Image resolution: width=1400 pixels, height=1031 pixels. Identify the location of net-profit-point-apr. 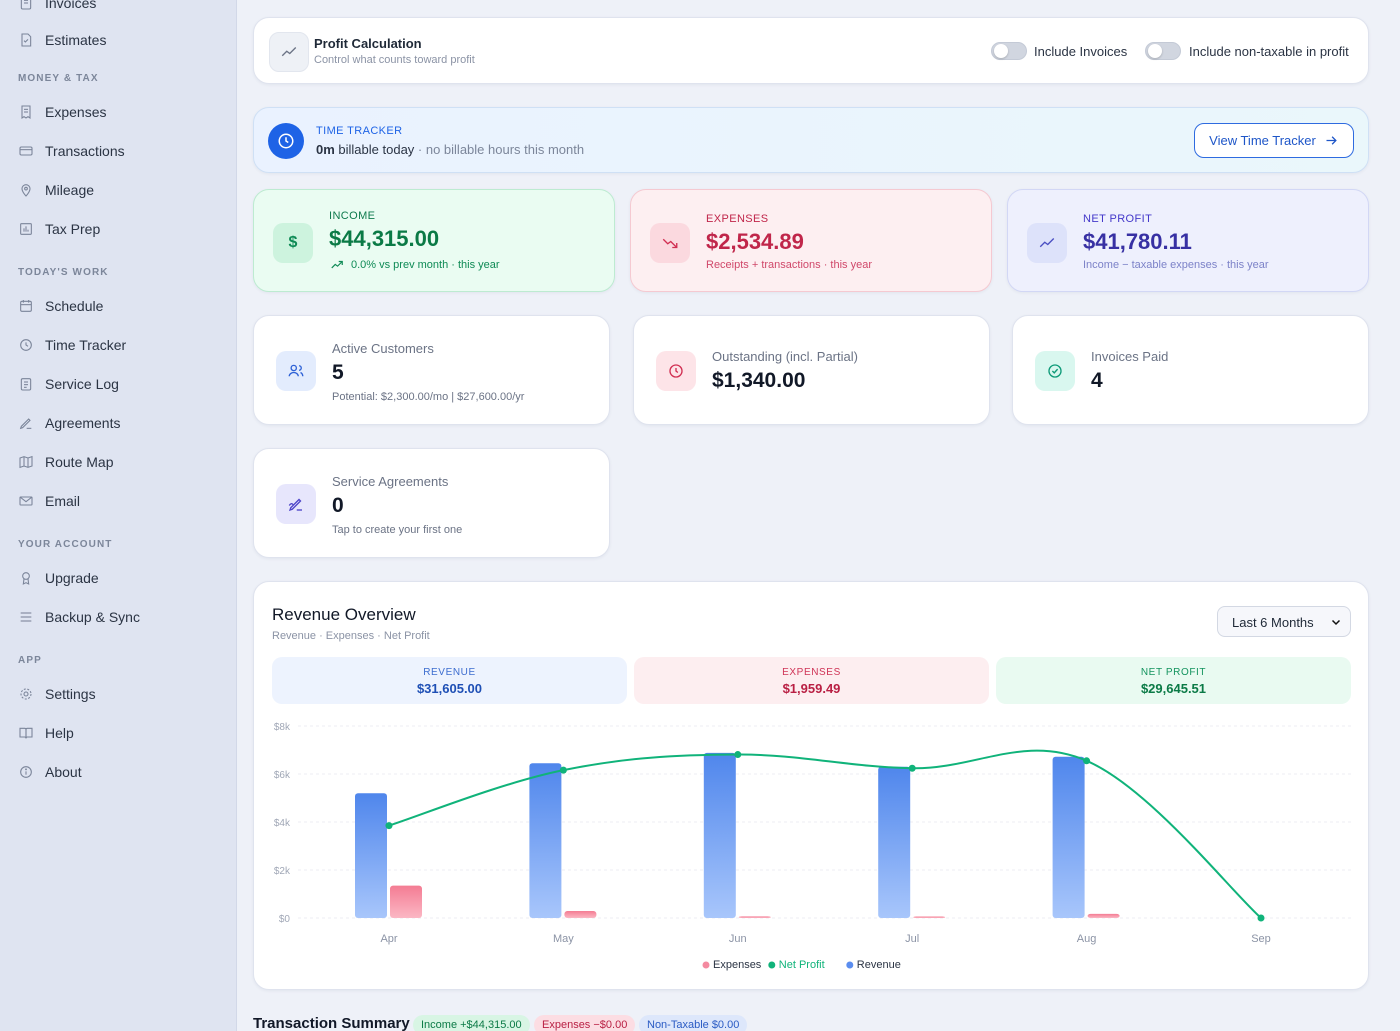
(389, 826).